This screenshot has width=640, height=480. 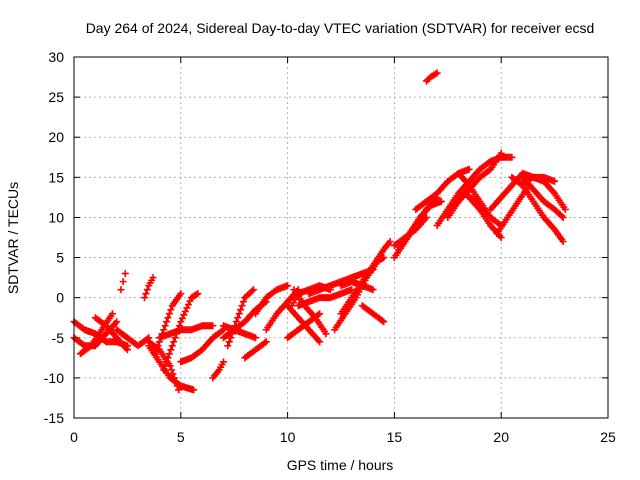 I want to click on x-tick-label: 0, so click(x=74, y=437).